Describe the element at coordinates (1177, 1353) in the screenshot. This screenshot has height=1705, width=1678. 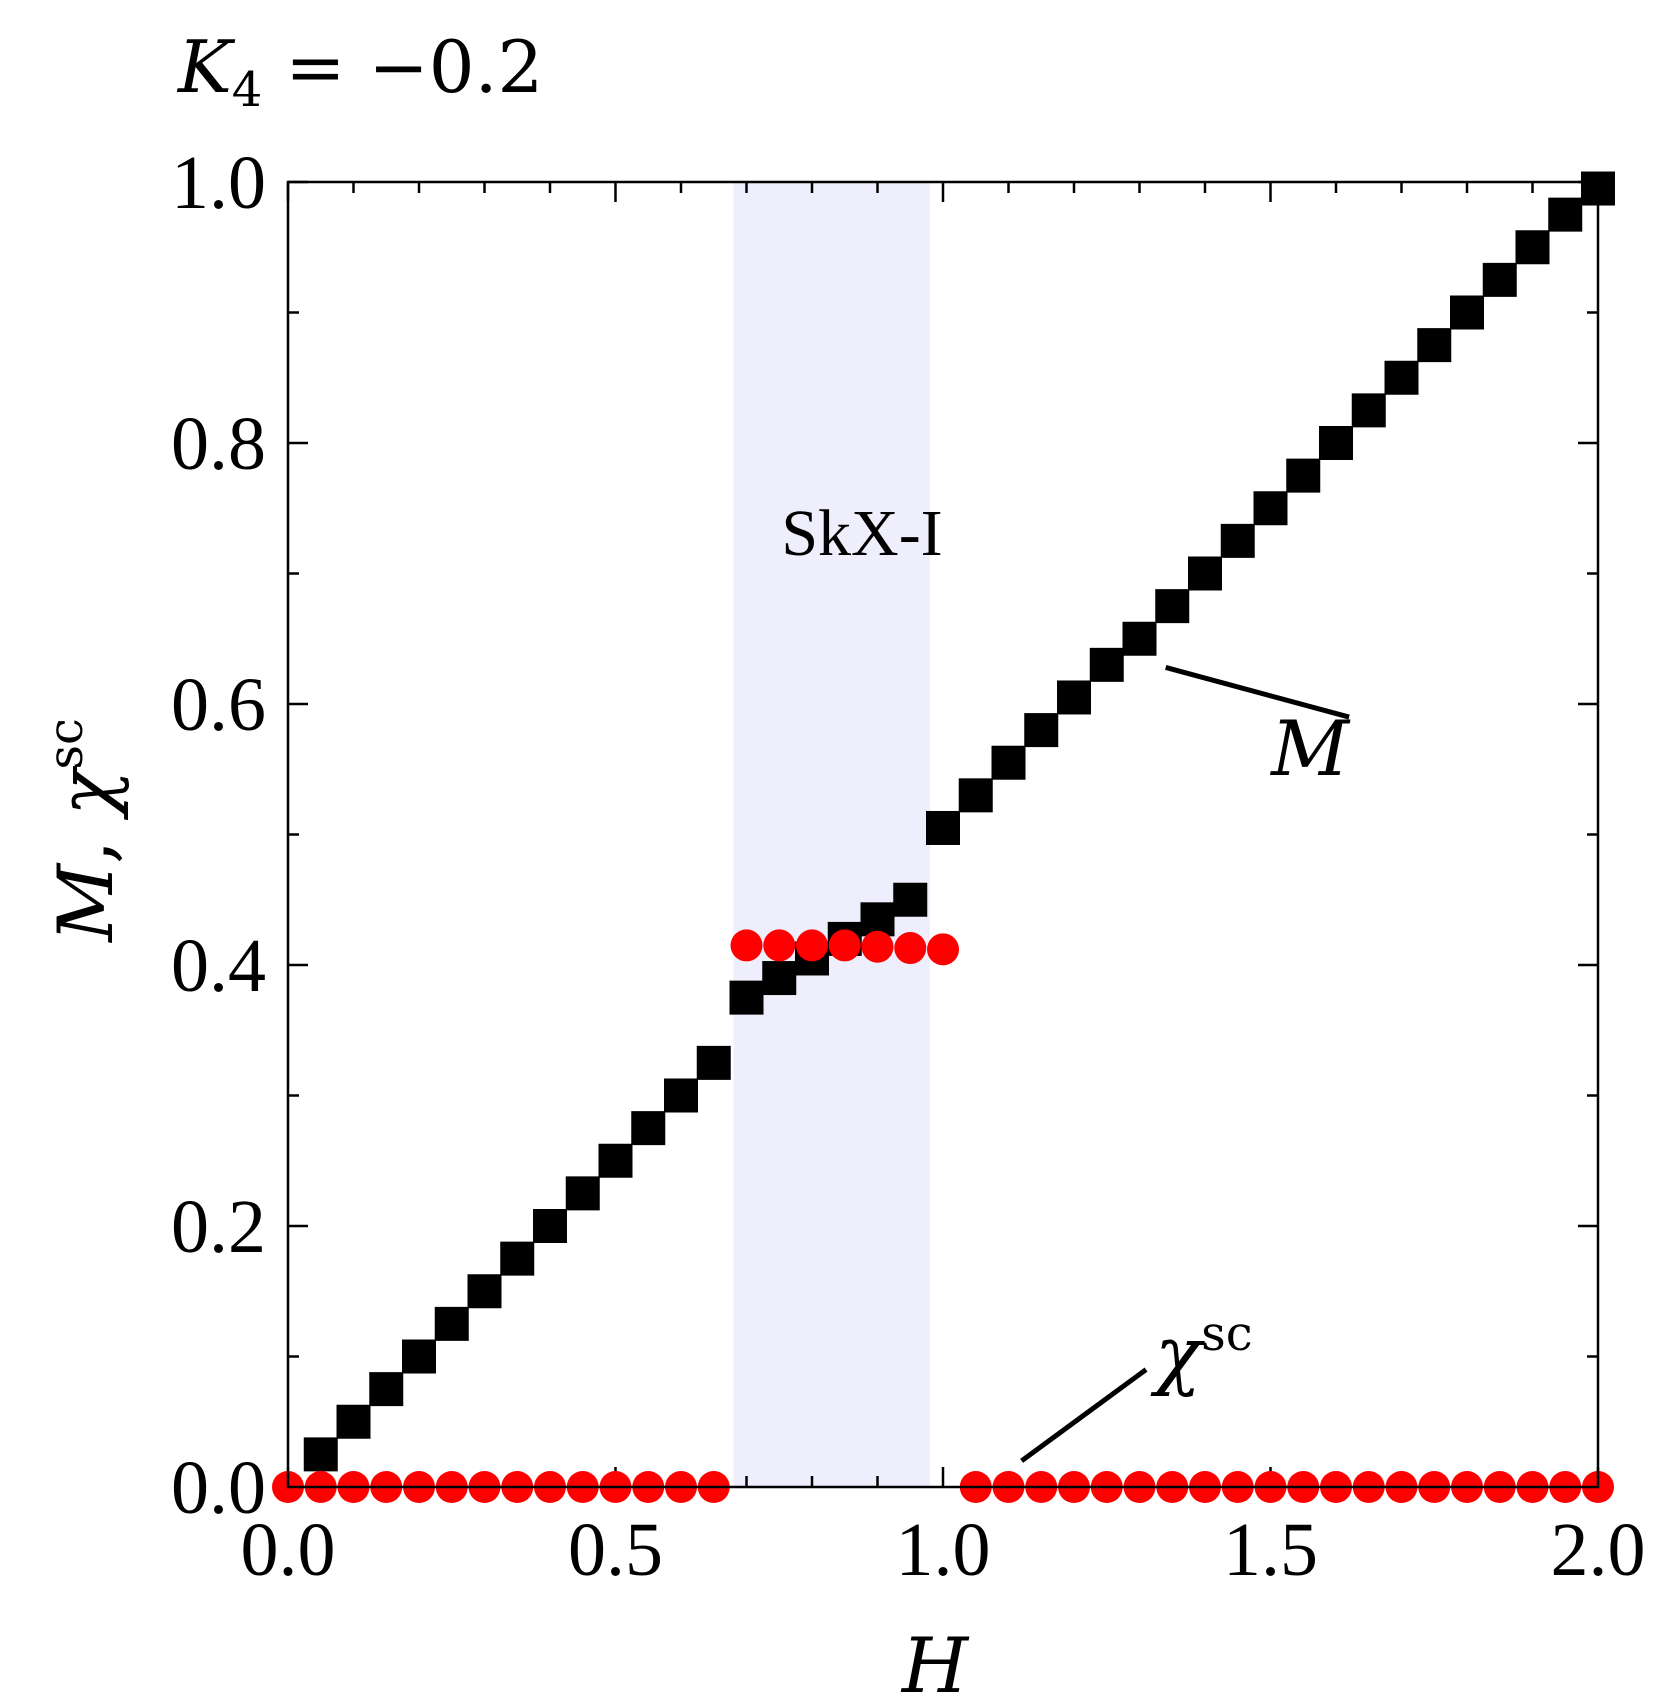
I see `annotation-chi-symbol: χ` at that location.